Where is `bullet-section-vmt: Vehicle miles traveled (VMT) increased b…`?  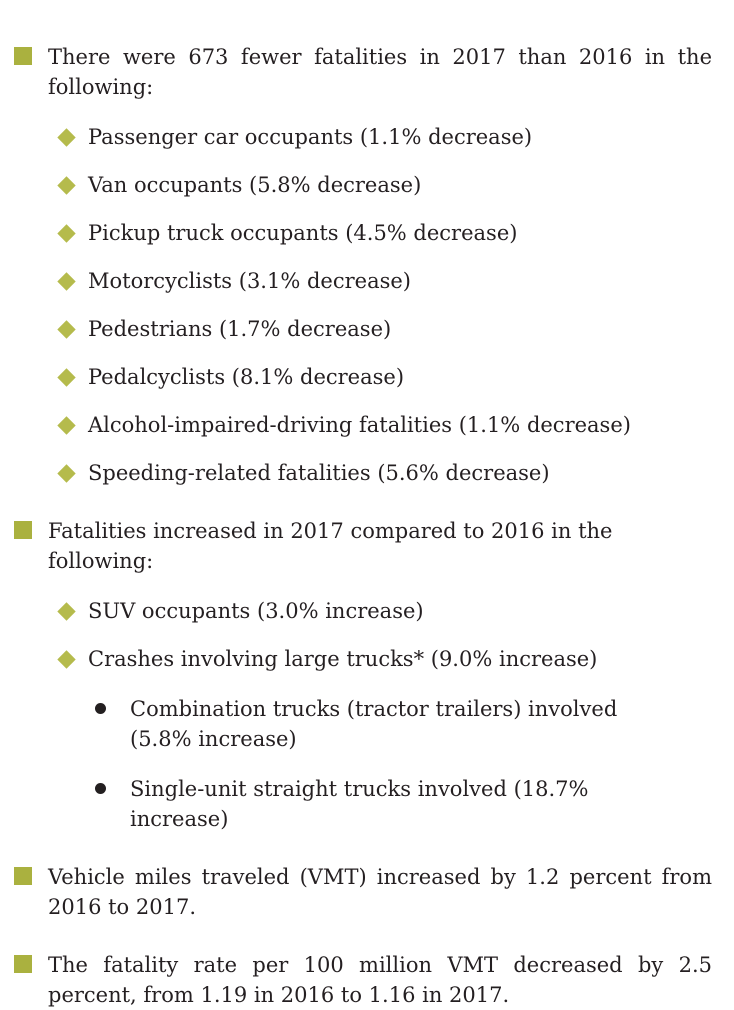
bullet-section-vmt: Vehicle miles traveled (VMT) increased b… is located at coordinates (363, 892).